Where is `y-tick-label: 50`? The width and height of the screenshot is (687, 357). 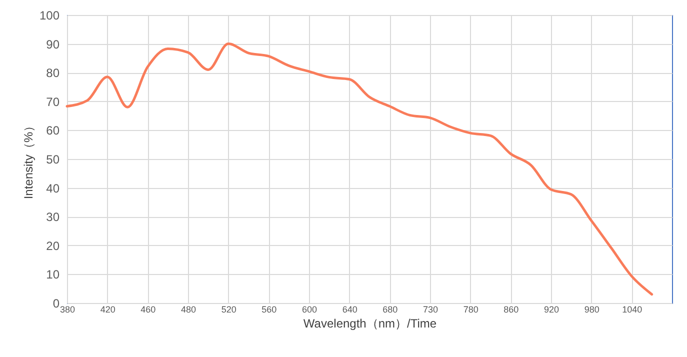 y-tick-label: 50 is located at coordinates (53, 159).